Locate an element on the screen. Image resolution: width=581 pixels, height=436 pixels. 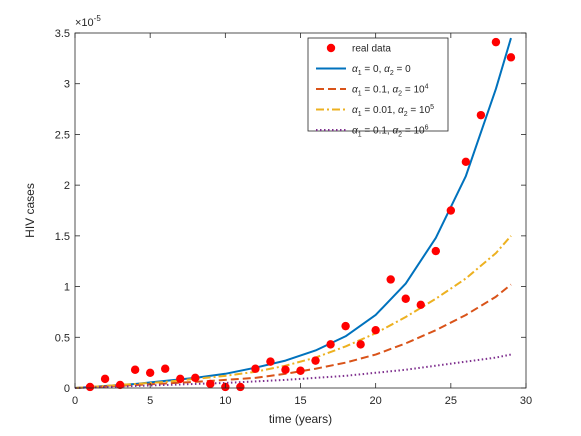
x-tick-label: 15 is located at coordinates (300, 401).